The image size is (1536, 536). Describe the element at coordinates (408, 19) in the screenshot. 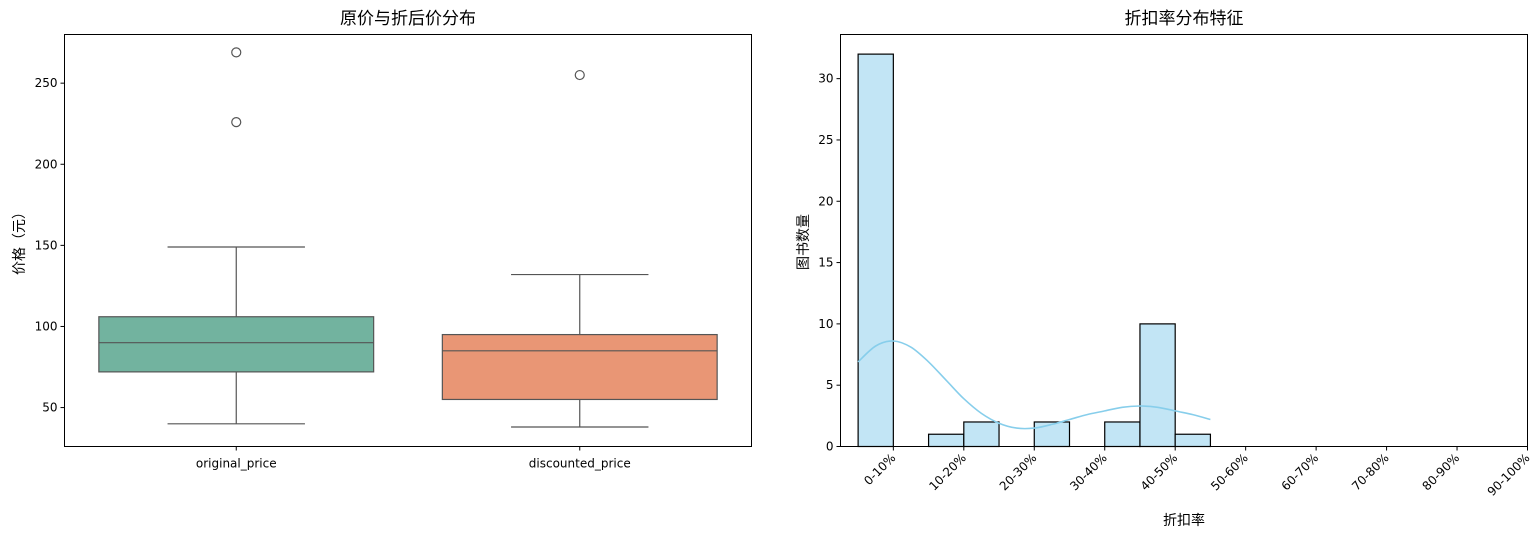

I see `box-plot-title: 原价与折后价分布` at that location.